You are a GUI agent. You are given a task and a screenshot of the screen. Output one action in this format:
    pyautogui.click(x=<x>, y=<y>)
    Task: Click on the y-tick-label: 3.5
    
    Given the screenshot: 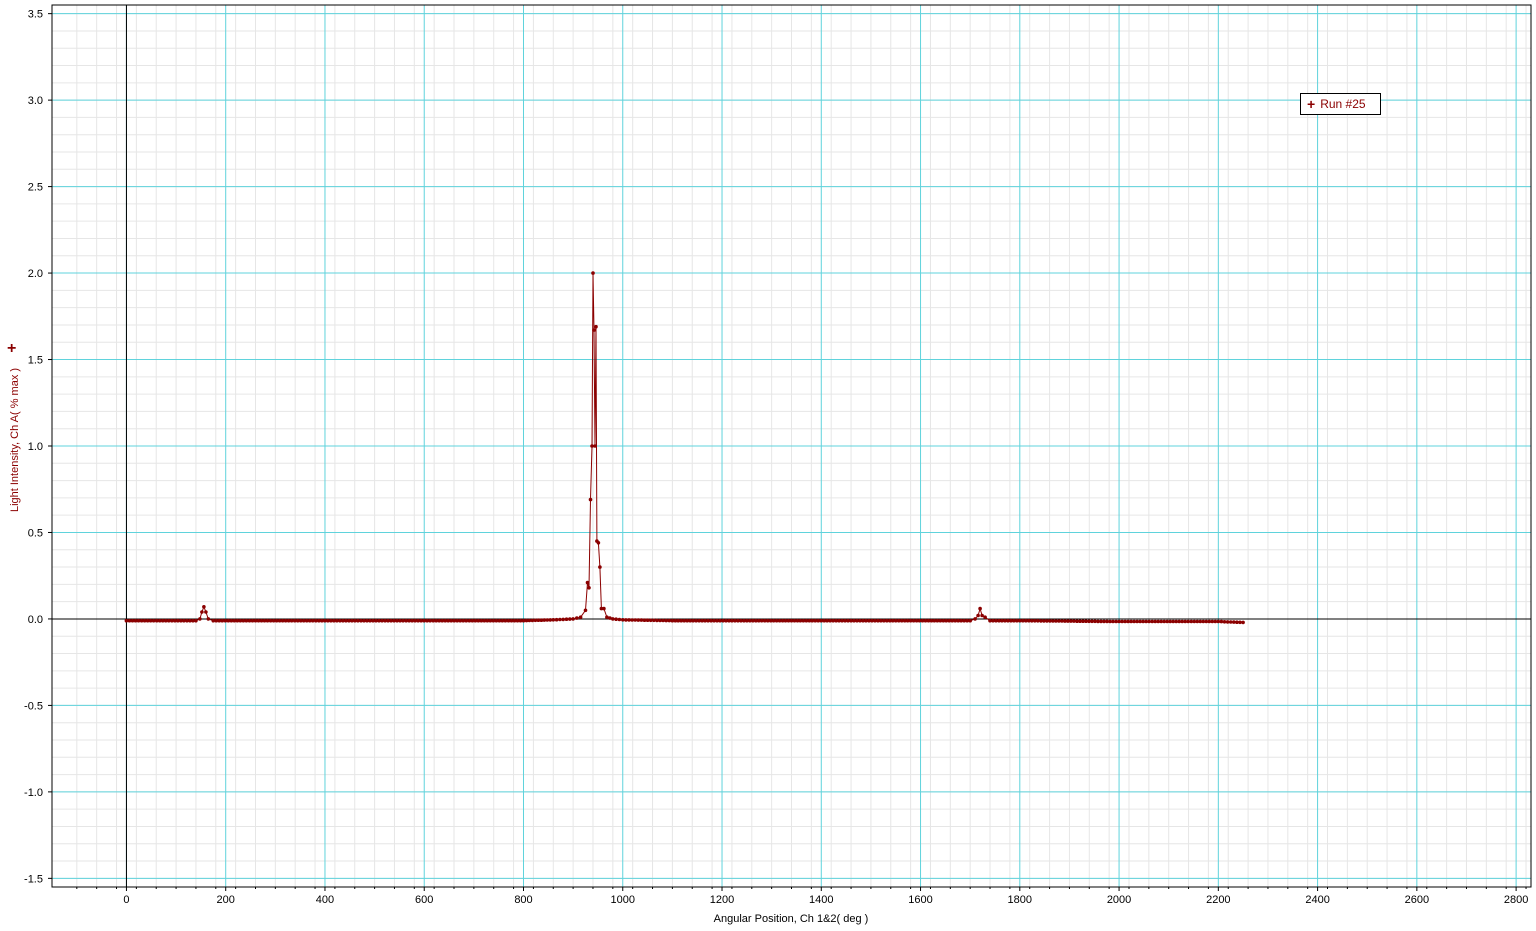 What is the action you would take?
    pyautogui.click(x=35, y=15)
    